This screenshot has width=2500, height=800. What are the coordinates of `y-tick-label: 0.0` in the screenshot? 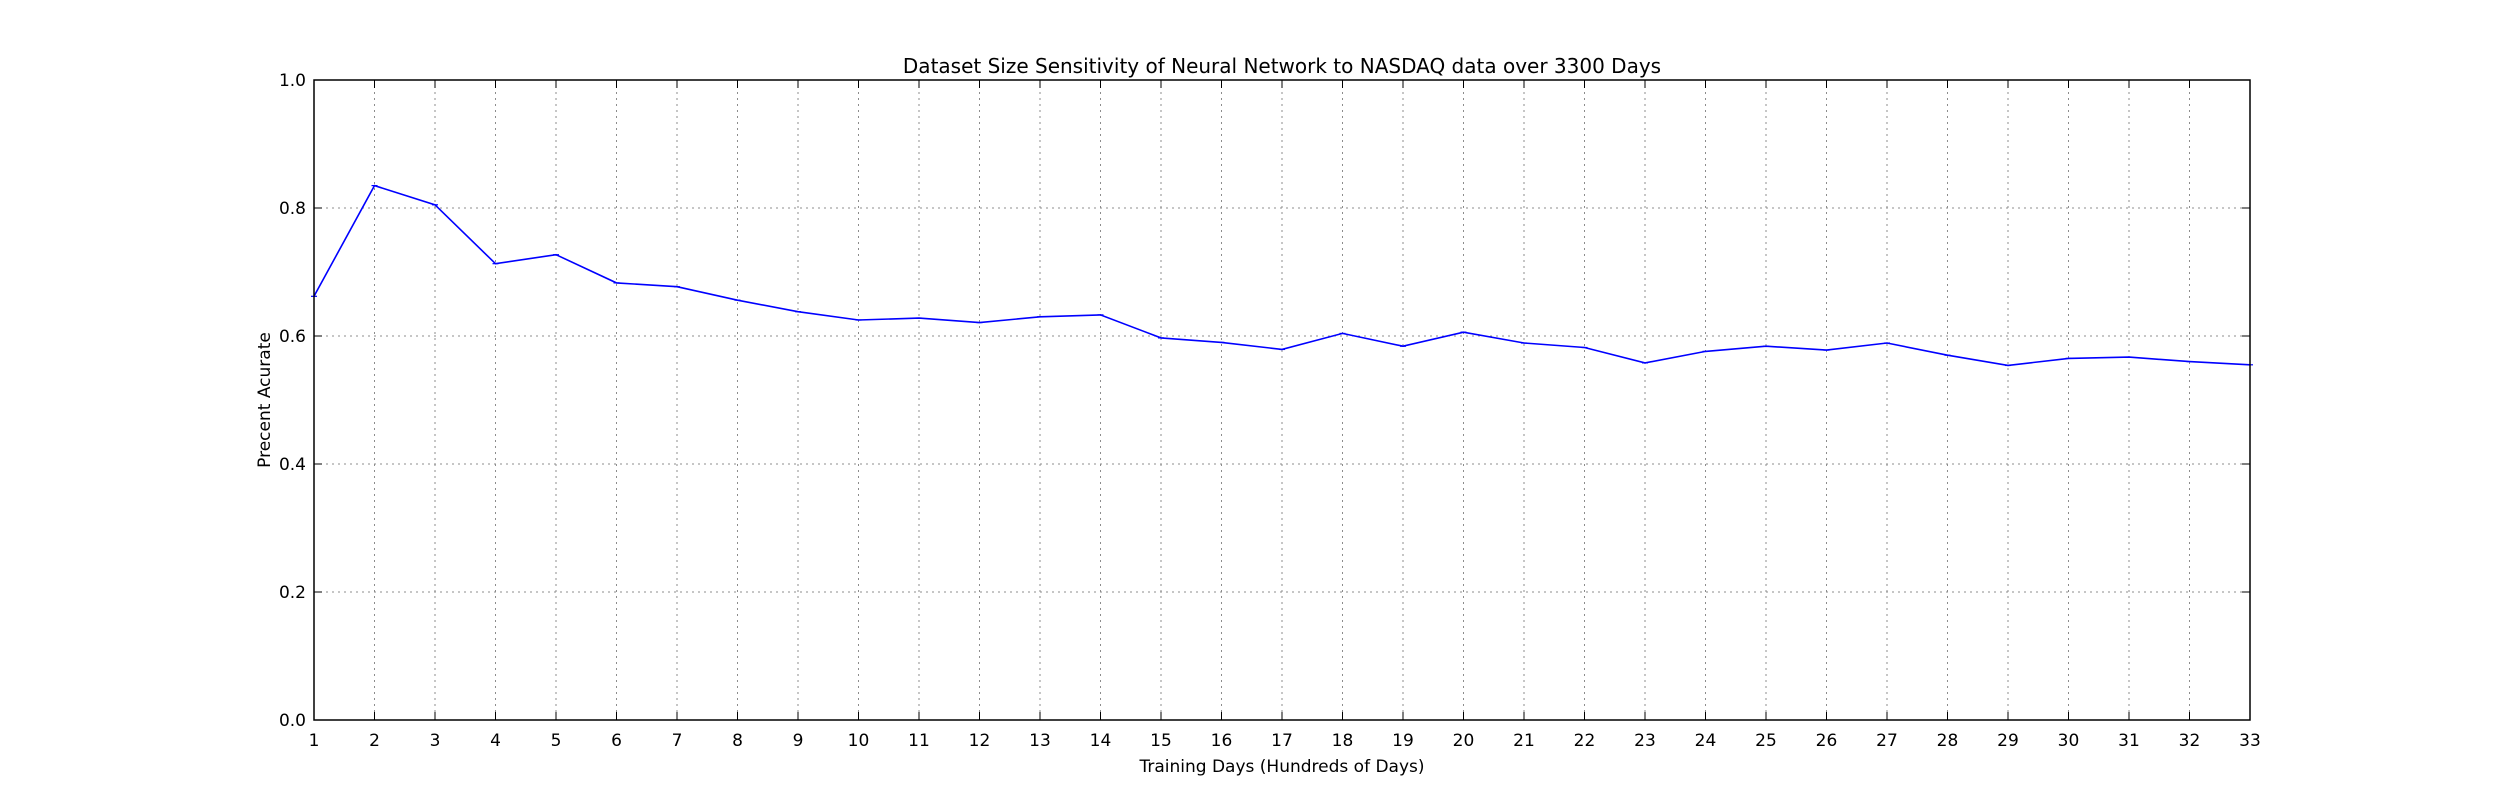 It's located at (292, 721).